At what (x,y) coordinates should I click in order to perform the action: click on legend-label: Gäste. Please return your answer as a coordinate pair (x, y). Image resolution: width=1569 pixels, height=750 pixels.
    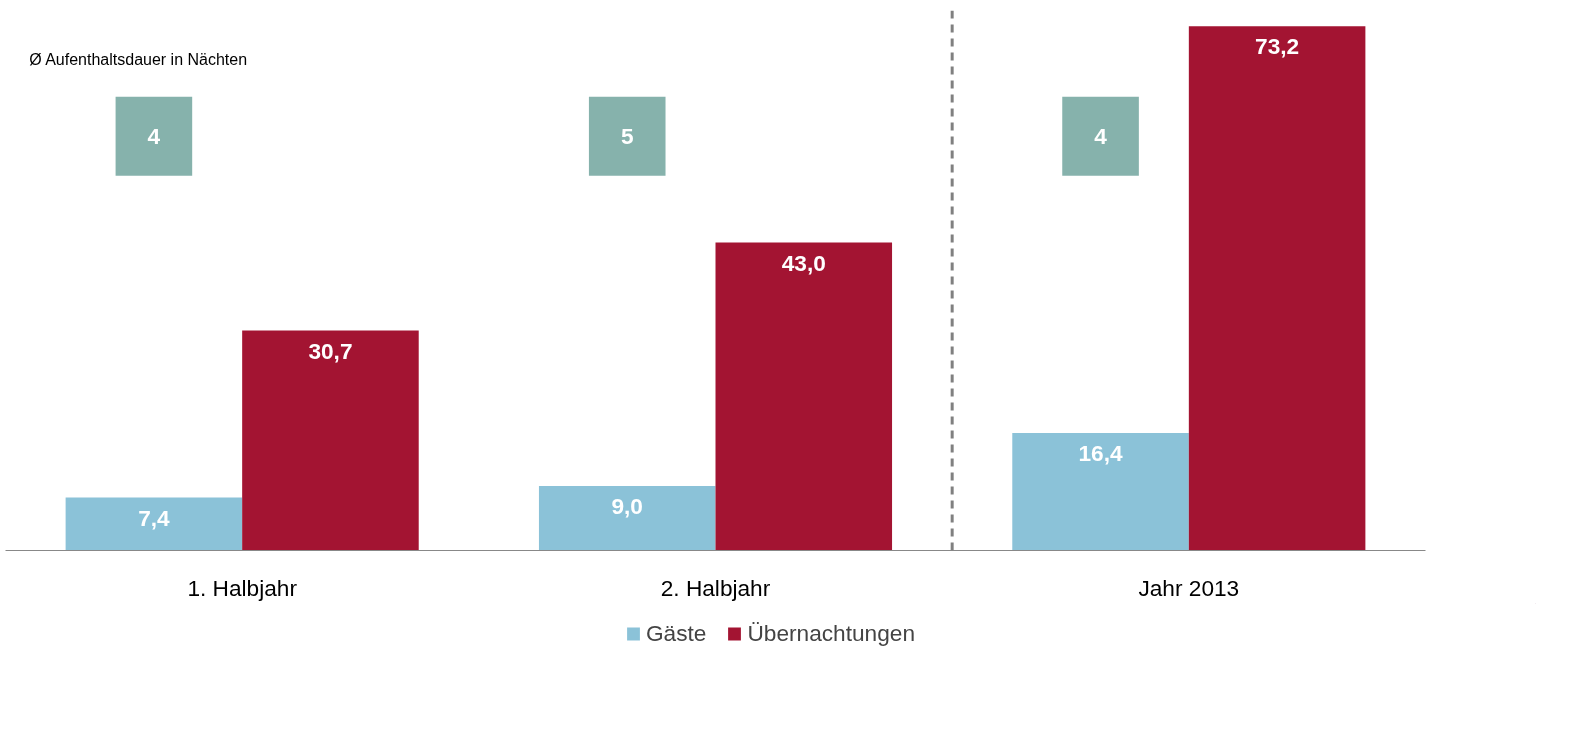
    Looking at the image, I should click on (676, 633).